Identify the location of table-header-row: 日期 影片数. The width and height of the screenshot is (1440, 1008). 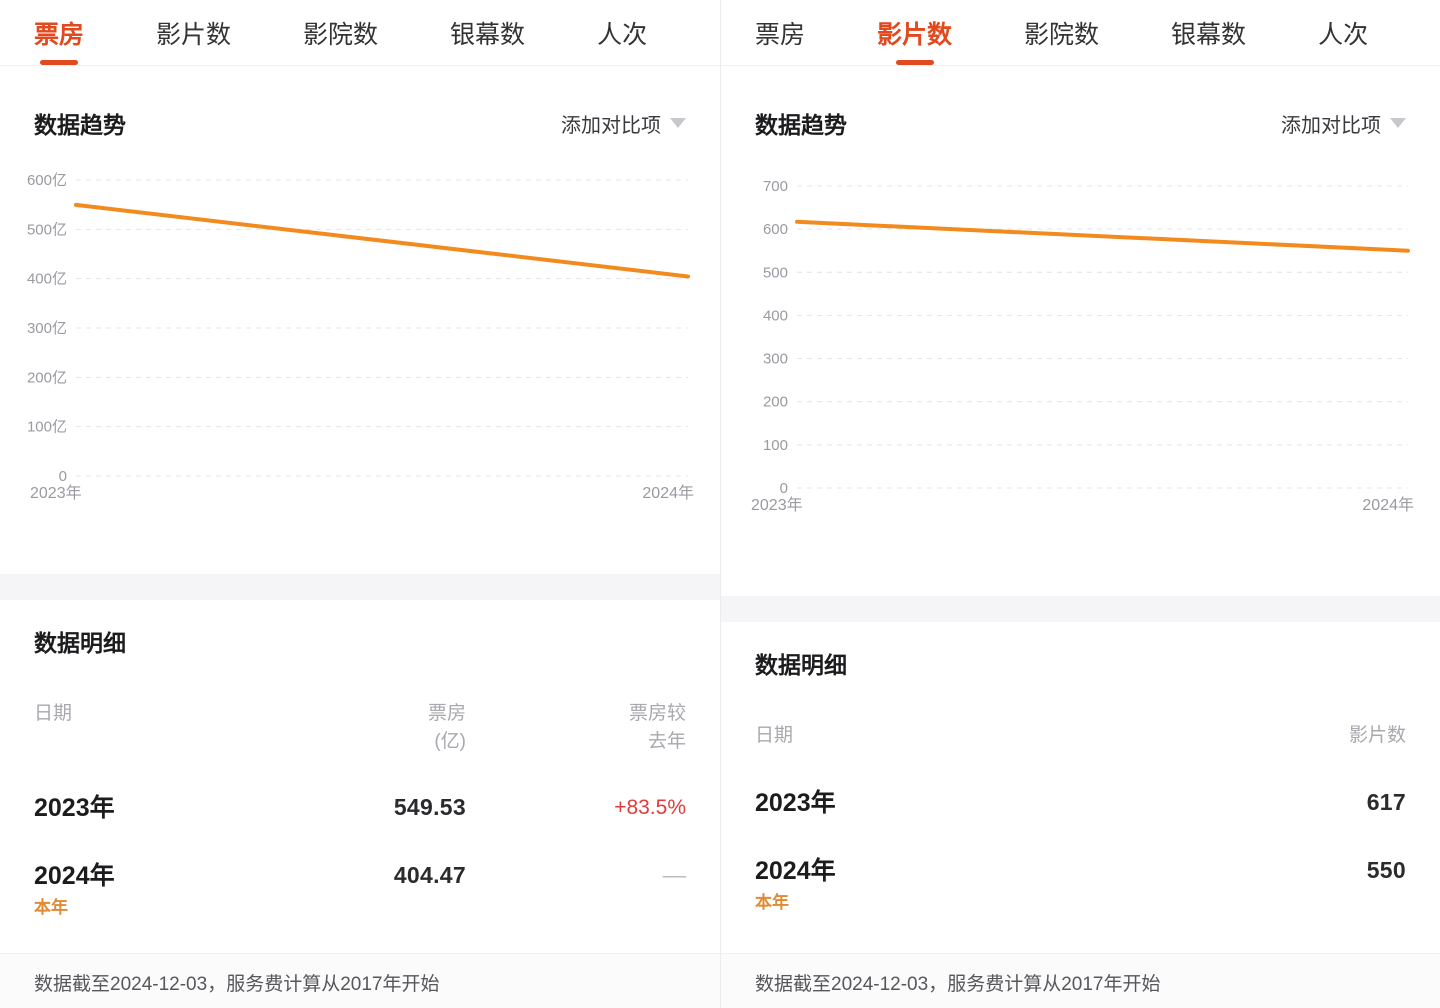
(1080, 715).